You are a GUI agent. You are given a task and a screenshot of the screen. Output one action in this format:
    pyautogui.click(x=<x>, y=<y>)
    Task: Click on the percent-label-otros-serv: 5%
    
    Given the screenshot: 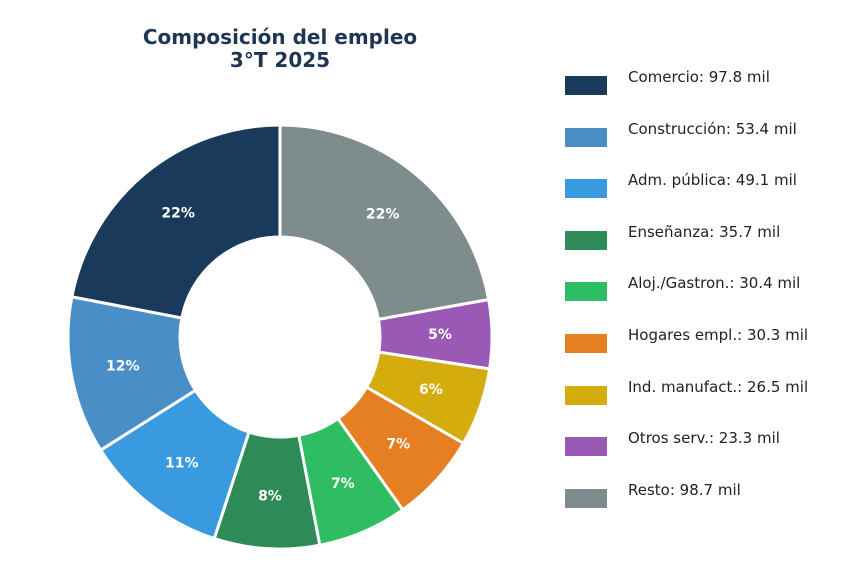 What is the action you would take?
    pyautogui.click(x=440, y=335)
    